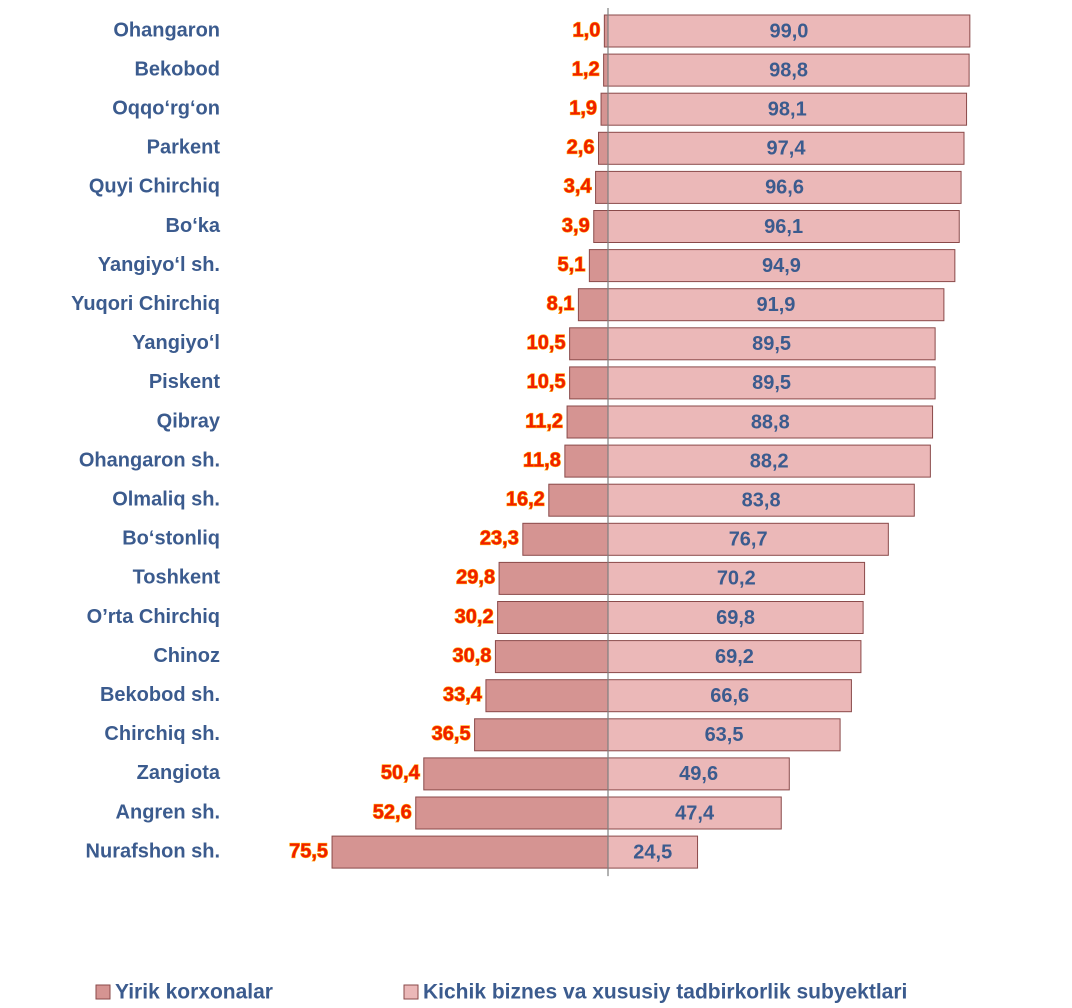  Describe the element at coordinates (177, 578) in the screenshot. I see `category-label: Toshkent` at that location.